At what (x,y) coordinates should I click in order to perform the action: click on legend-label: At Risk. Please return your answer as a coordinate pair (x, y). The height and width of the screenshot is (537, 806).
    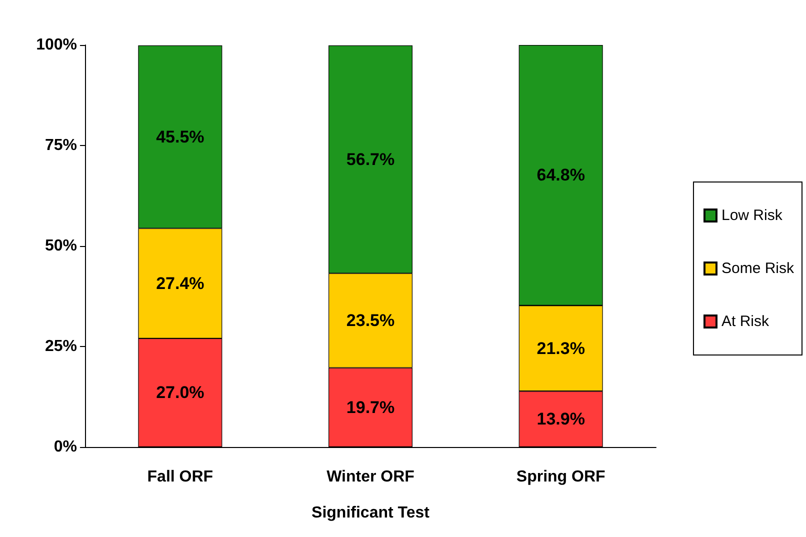
    Looking at the image, I should click on (745, 321).